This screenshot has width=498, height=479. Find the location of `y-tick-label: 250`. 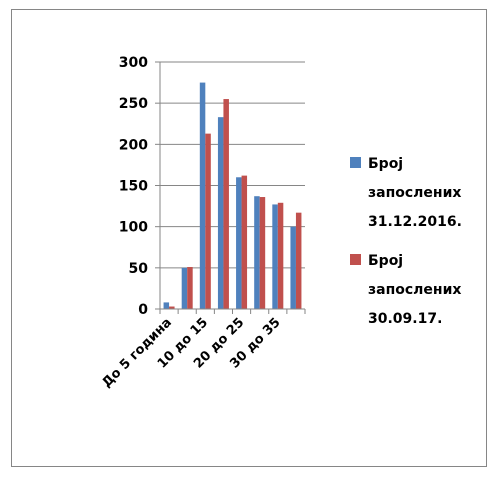

y-tick-label: 250 is located at coordinates (133, 104).